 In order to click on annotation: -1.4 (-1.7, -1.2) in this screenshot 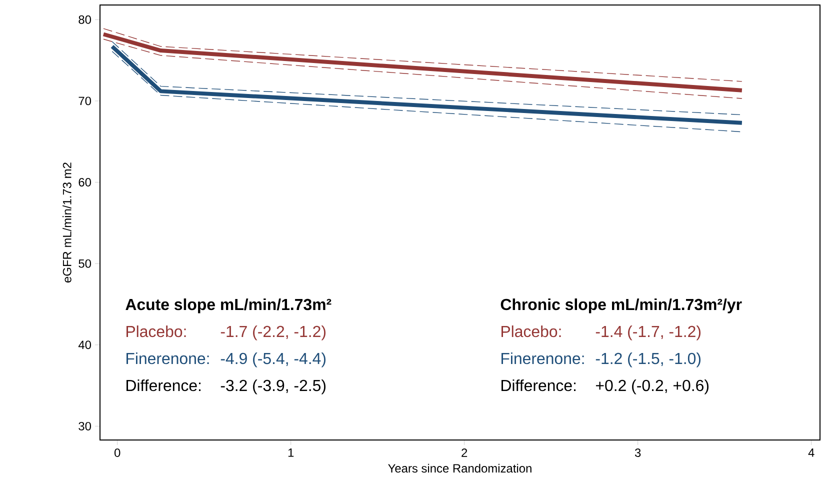, I will do `click(648, 332)`.